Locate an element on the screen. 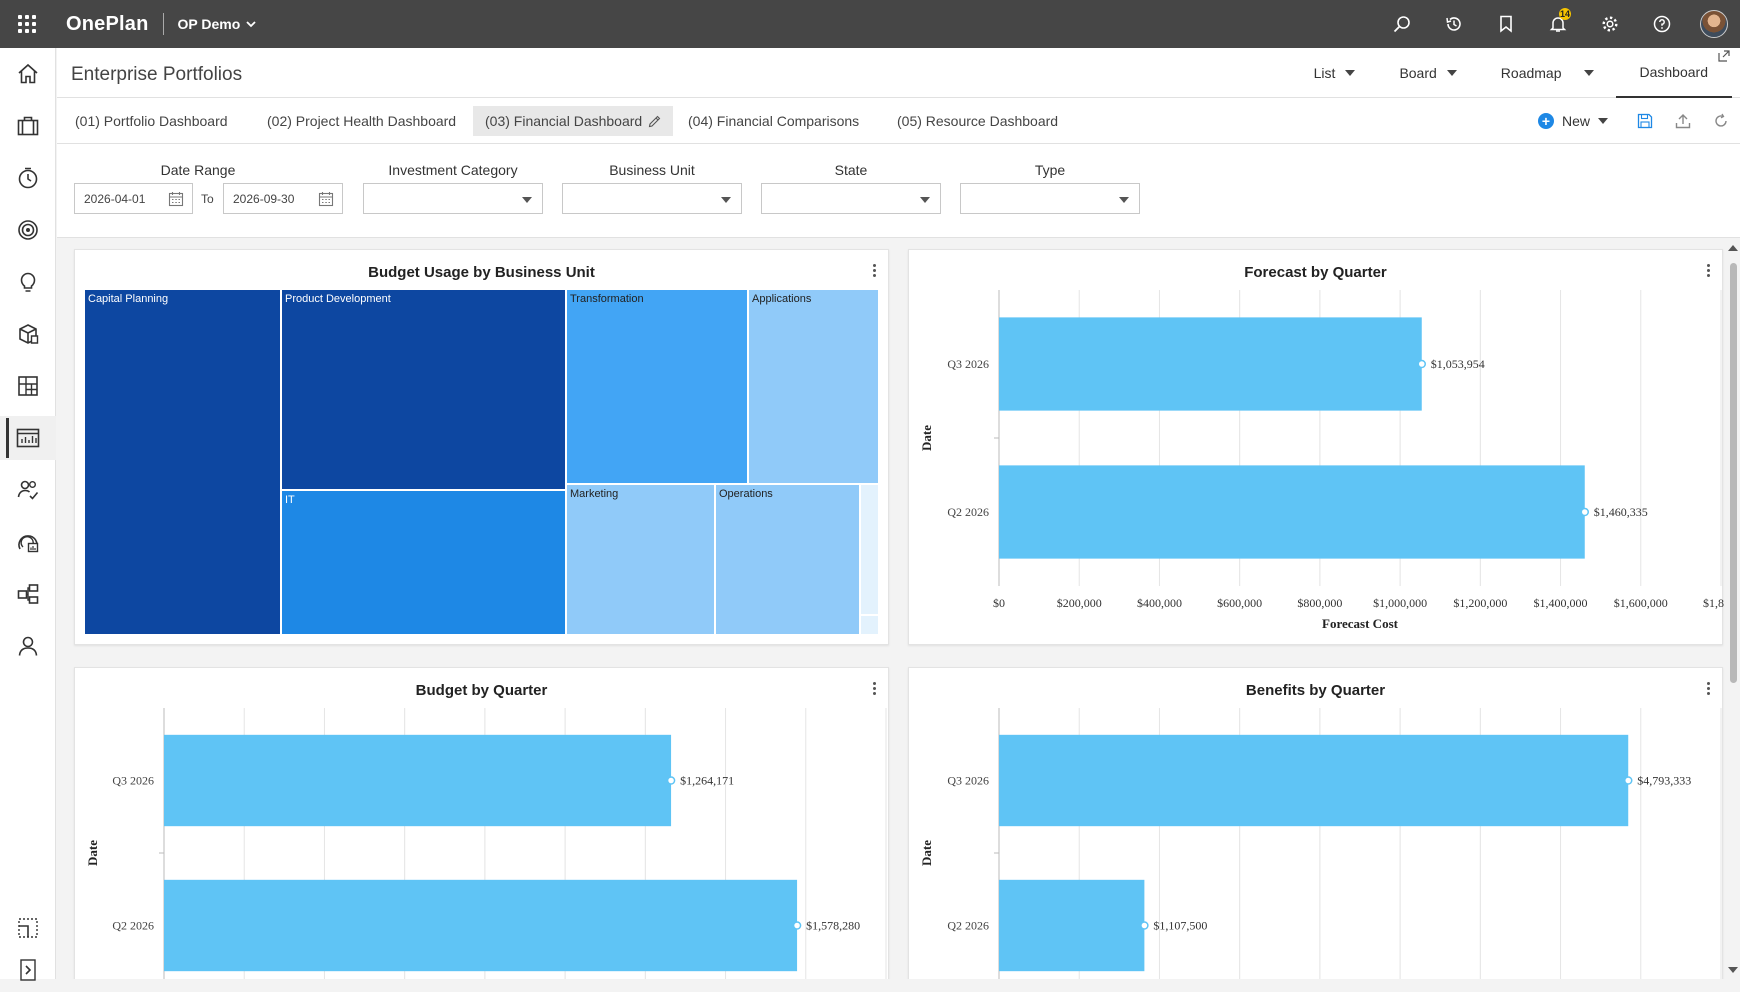  tab-financial-dashboard: (03) Financial Dashboard is located at coordinates (573, 121).